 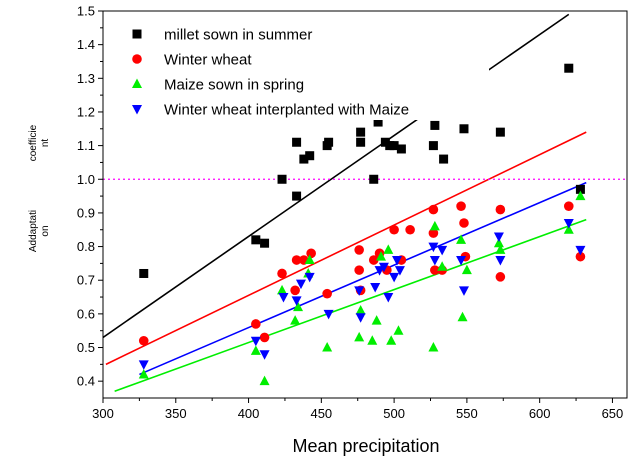 I want to click on x-tick-label: 650, so click(x=613, y=413).